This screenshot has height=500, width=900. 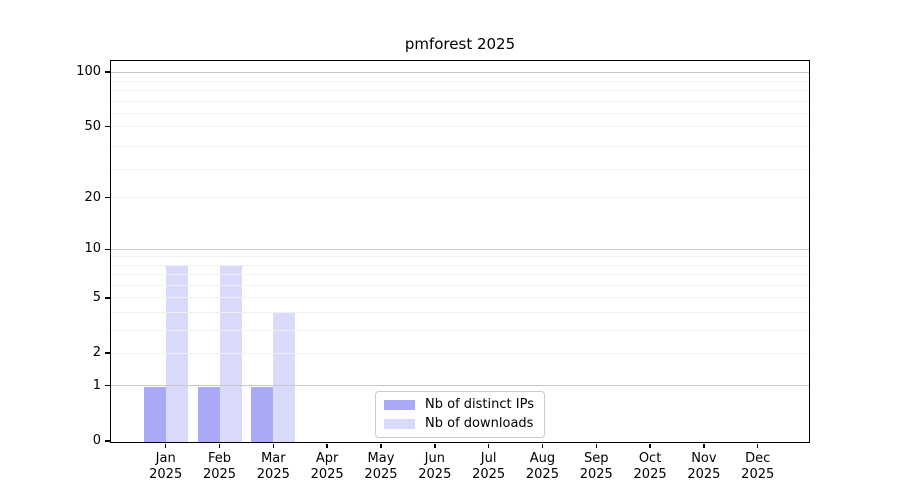 I want to click on bar-distinct-ips-jan, so click(x=154, y=414).